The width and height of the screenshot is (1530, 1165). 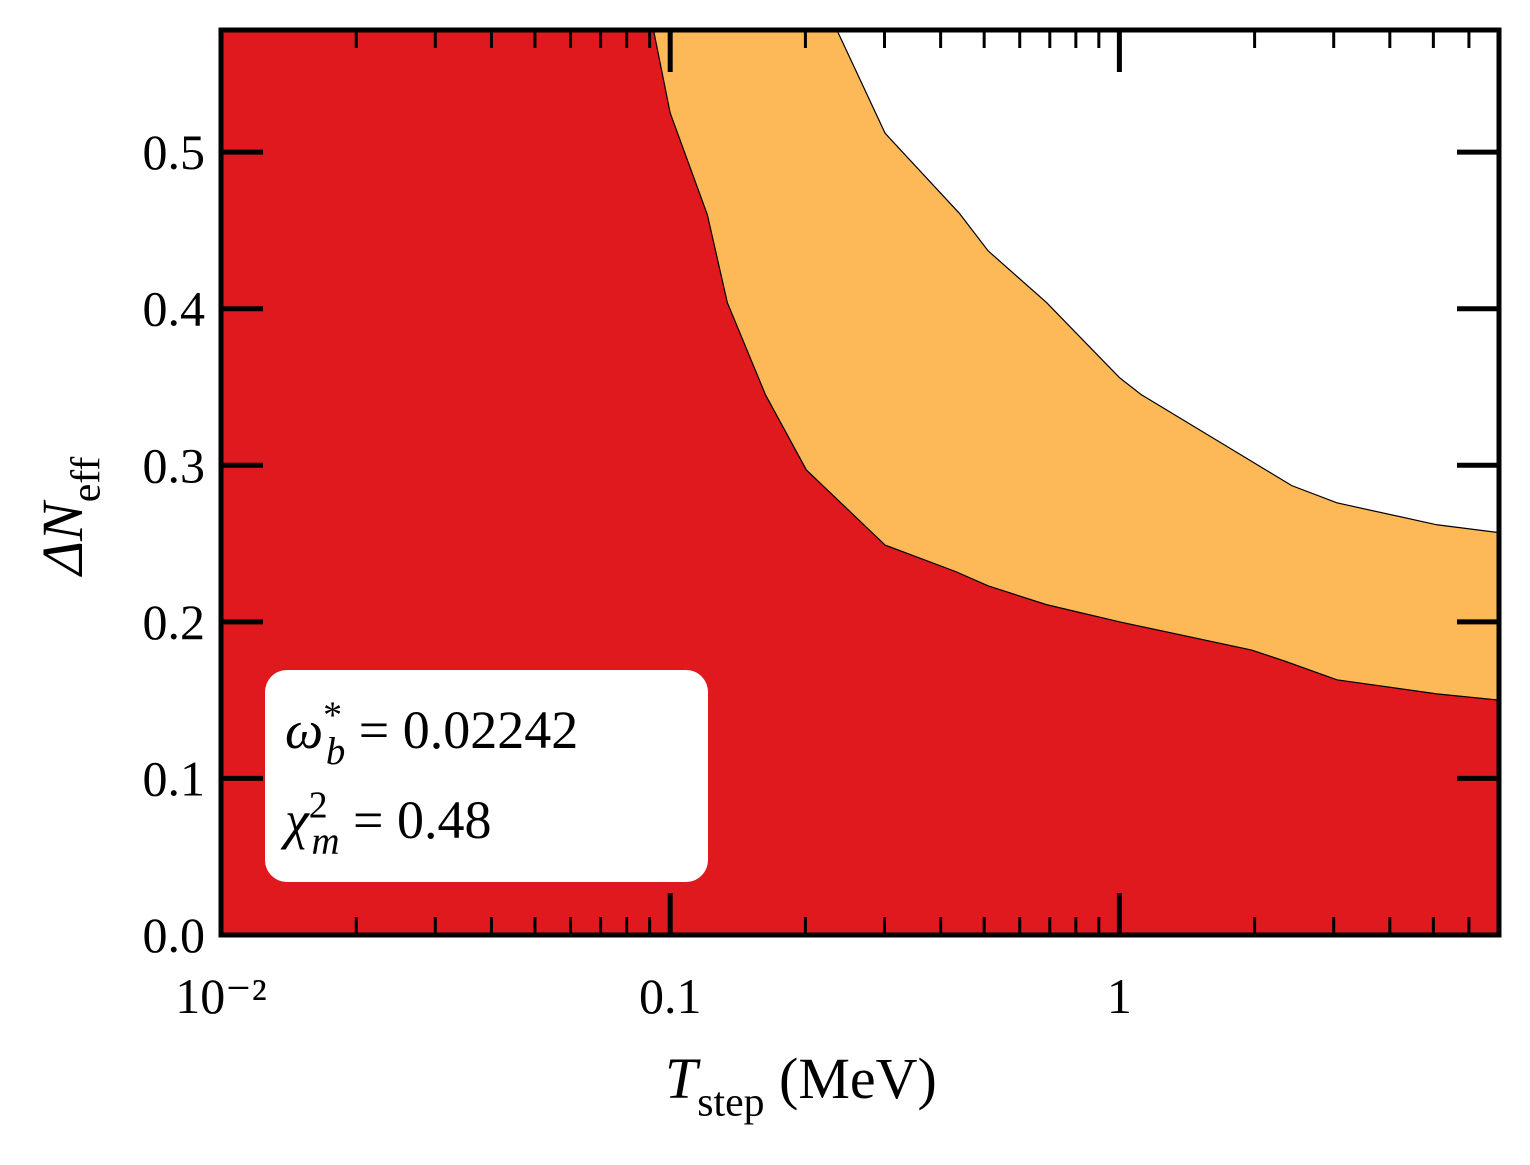 What do you see at coordinates (174, 309) in the screenshot?
I see `y-tick-label: 0.4` at bounding box center [174, 309].